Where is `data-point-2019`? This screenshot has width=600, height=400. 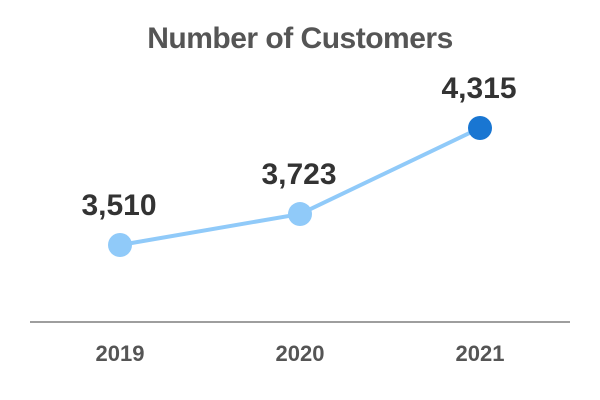 data-point-2019 is located at coordinates (120, 245).